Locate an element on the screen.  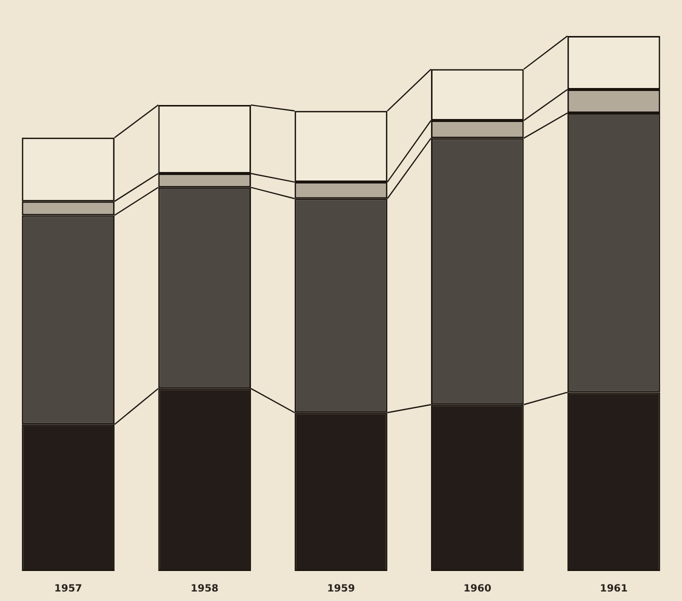
x-tick-label: 1958 is located at coordinates (204, 589).